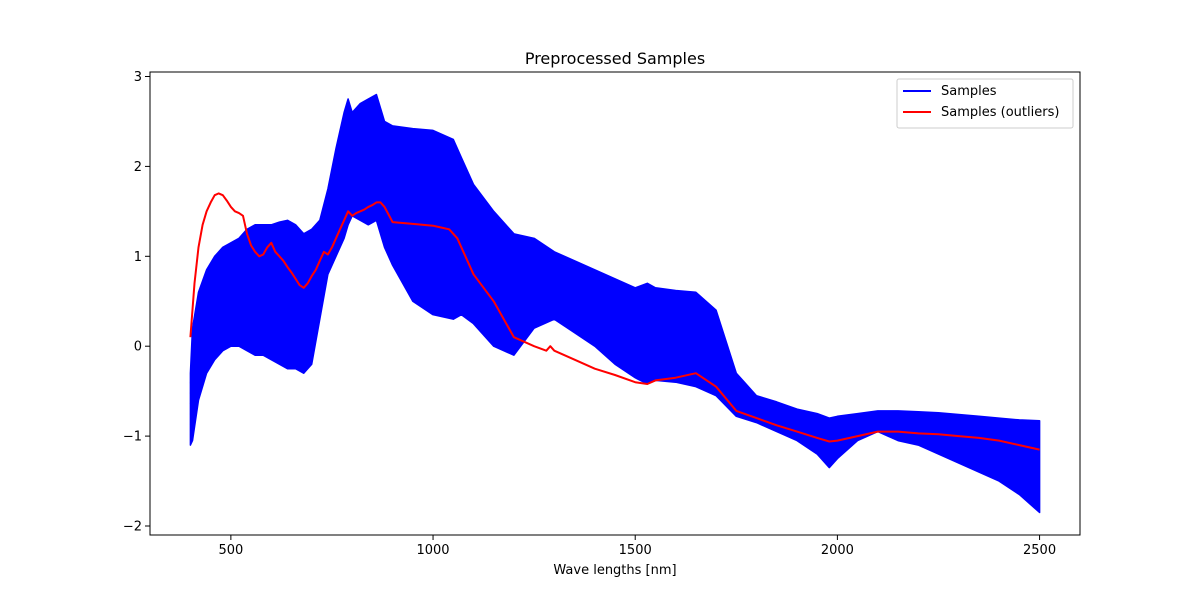 This screenshot has width=1200, height=600. I want to click on y-tick-label: 2, so click(138, 167).